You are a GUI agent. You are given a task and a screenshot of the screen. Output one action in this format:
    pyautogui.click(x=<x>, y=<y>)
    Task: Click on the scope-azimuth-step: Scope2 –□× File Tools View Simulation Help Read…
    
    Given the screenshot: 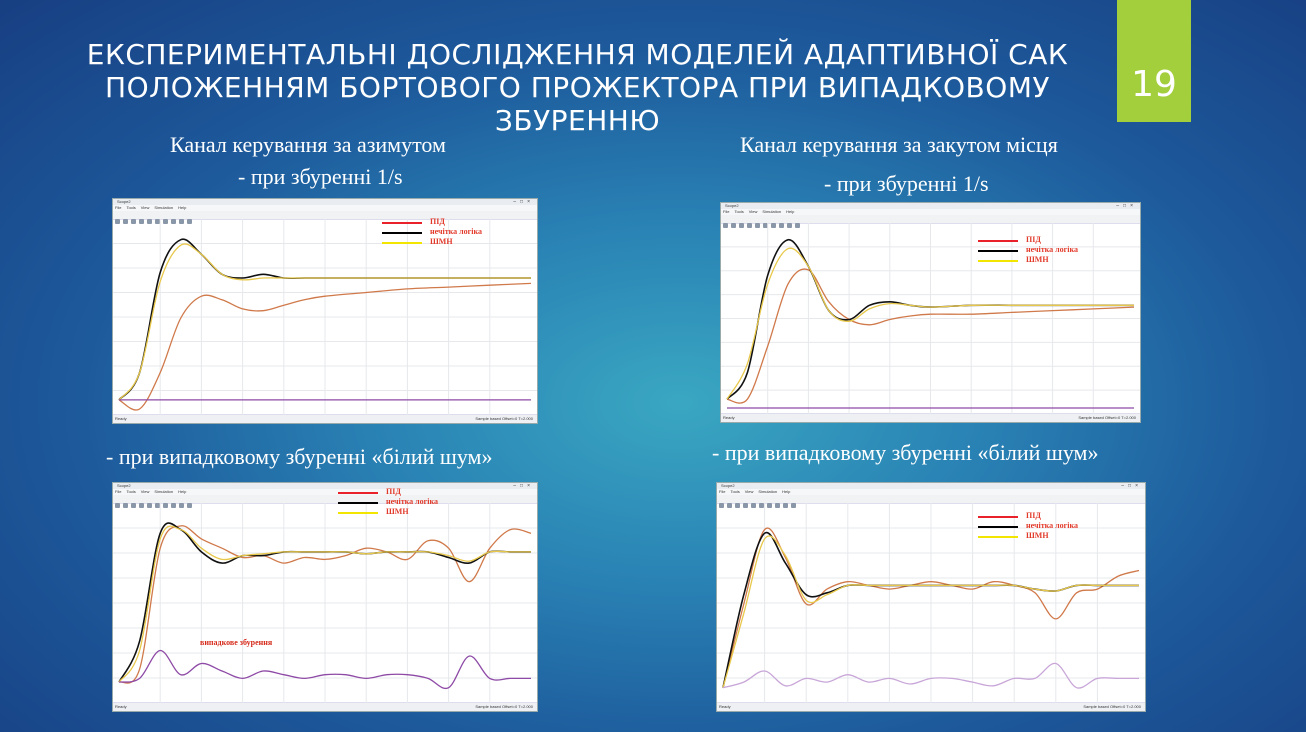 What is the action you would take?
    pyautogui.click(x=325, y=311)
    